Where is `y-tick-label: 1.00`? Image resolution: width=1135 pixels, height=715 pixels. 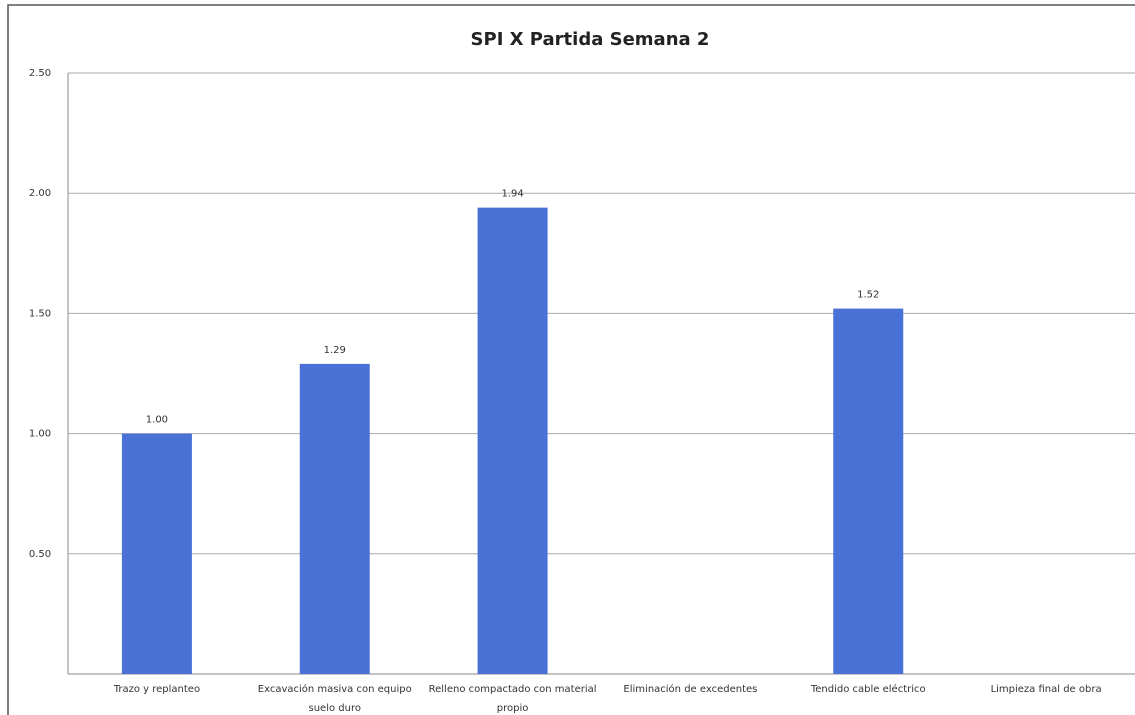
y-tick-label: 1.00 is located at coordinates (40, 434).